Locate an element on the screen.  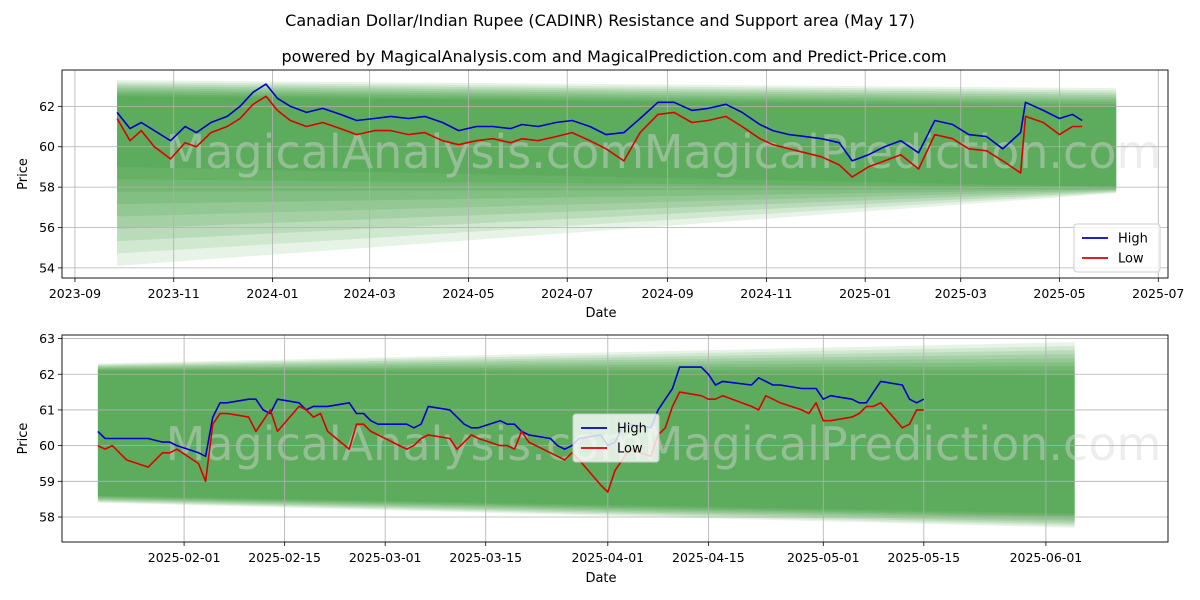
x-tick-label: 2025-01 is located at coordinates (865, 293).